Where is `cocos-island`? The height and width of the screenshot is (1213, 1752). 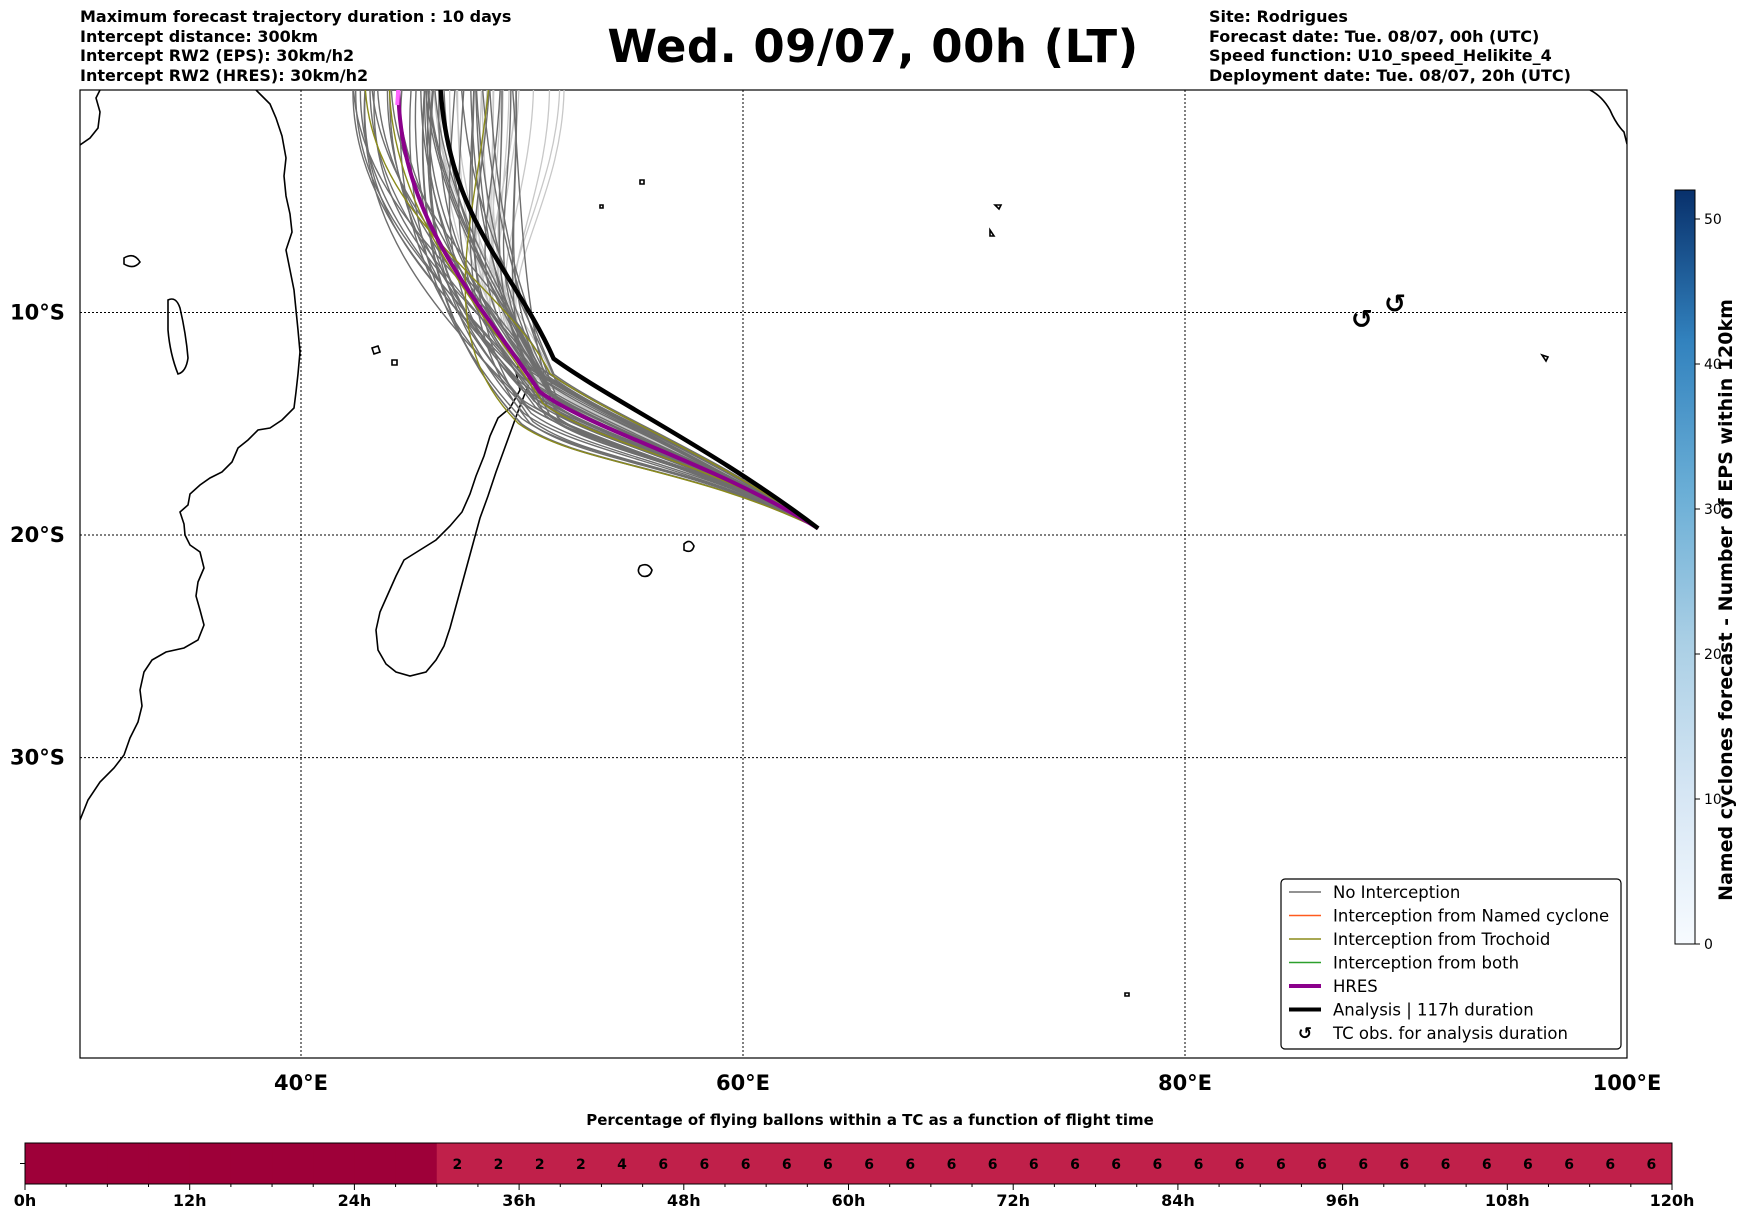
cocos-island is located at coordinates (1545, 358).